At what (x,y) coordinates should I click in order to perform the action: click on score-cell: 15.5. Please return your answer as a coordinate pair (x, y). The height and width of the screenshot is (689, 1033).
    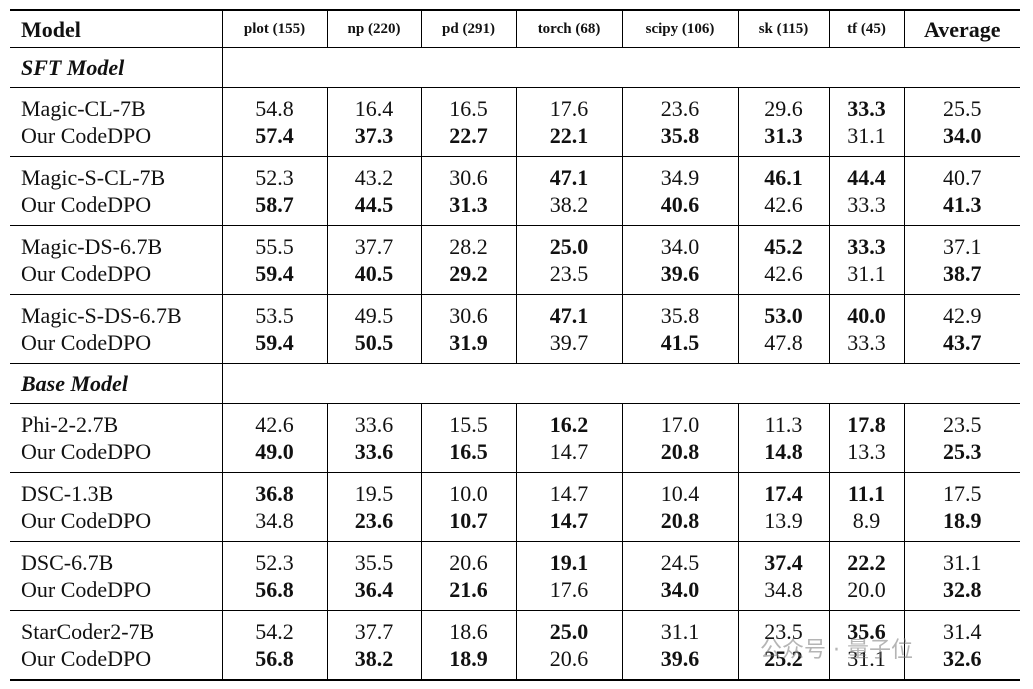
    Looking at the image, I should click on (468, 420).